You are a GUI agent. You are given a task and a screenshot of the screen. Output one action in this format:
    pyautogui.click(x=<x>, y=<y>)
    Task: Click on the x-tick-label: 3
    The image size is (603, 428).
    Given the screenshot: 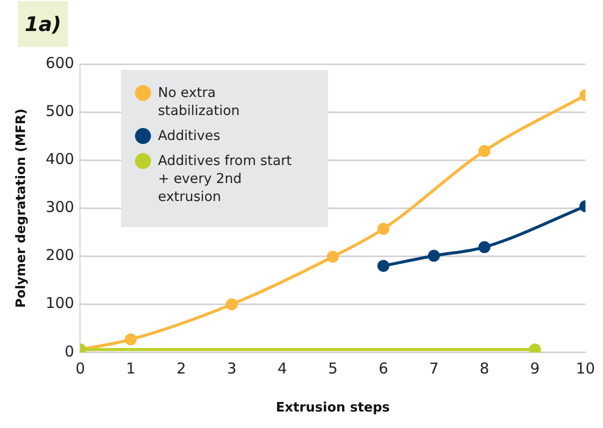 What is the action you would take?
    pyautogui.click(x=232, y=368)
    